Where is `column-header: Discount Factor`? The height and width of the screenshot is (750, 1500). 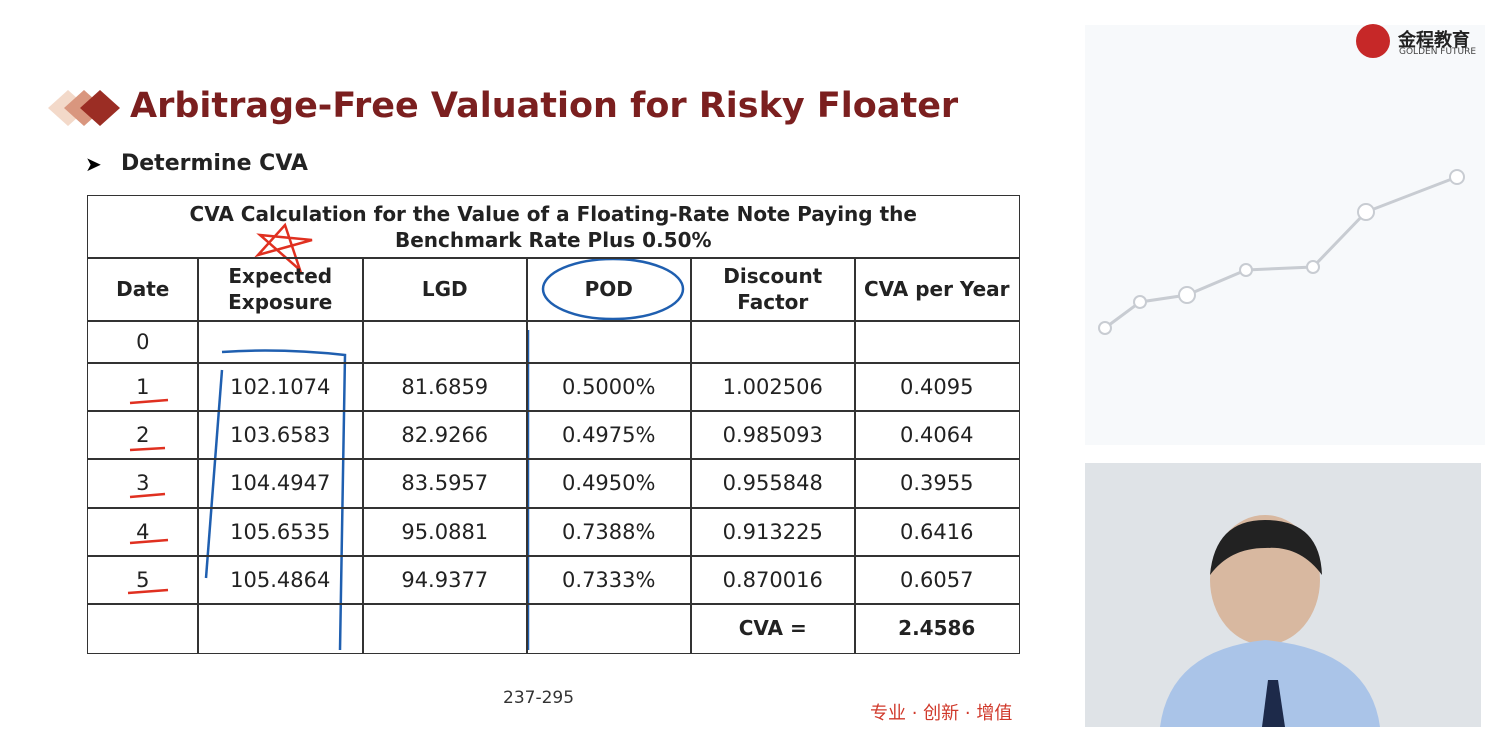
column-header: Discount Factor is located at coordinates (773, 289).